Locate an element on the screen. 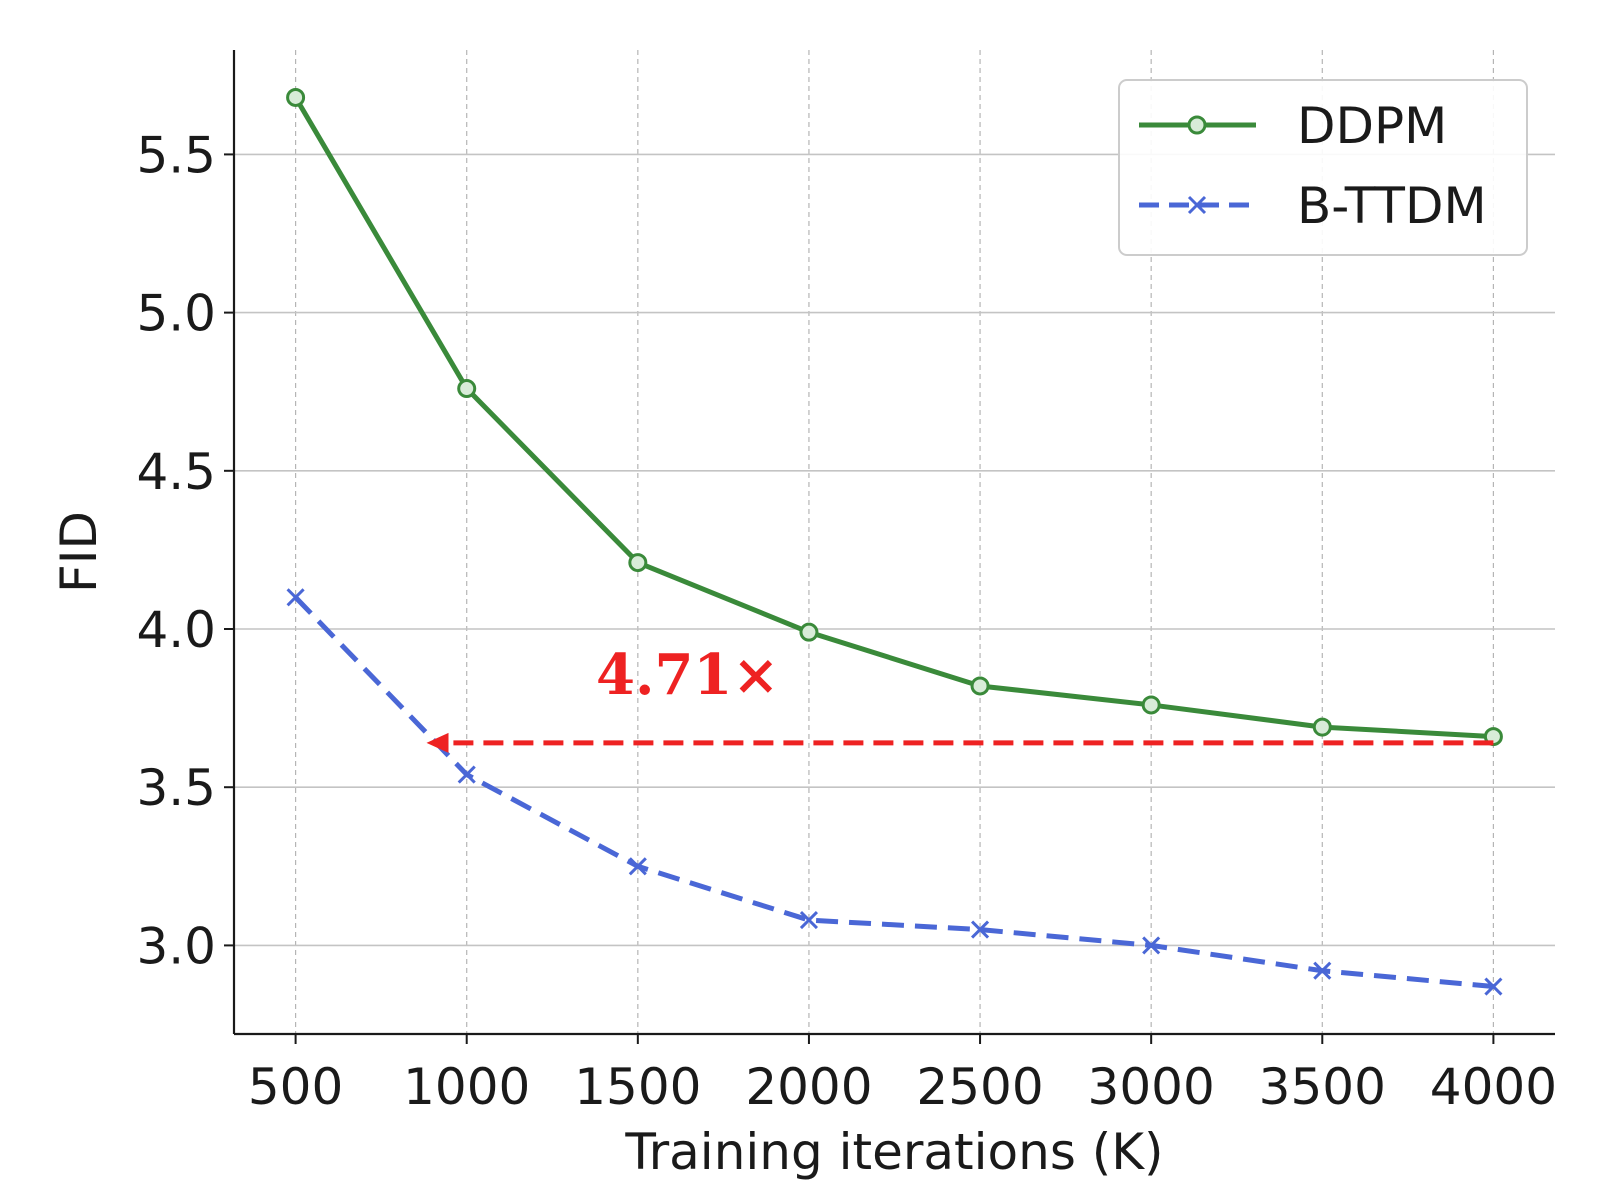 The image size is (1614, 1188). legend-item-ddpm: DDPM is located at coordinates (1293, 126).